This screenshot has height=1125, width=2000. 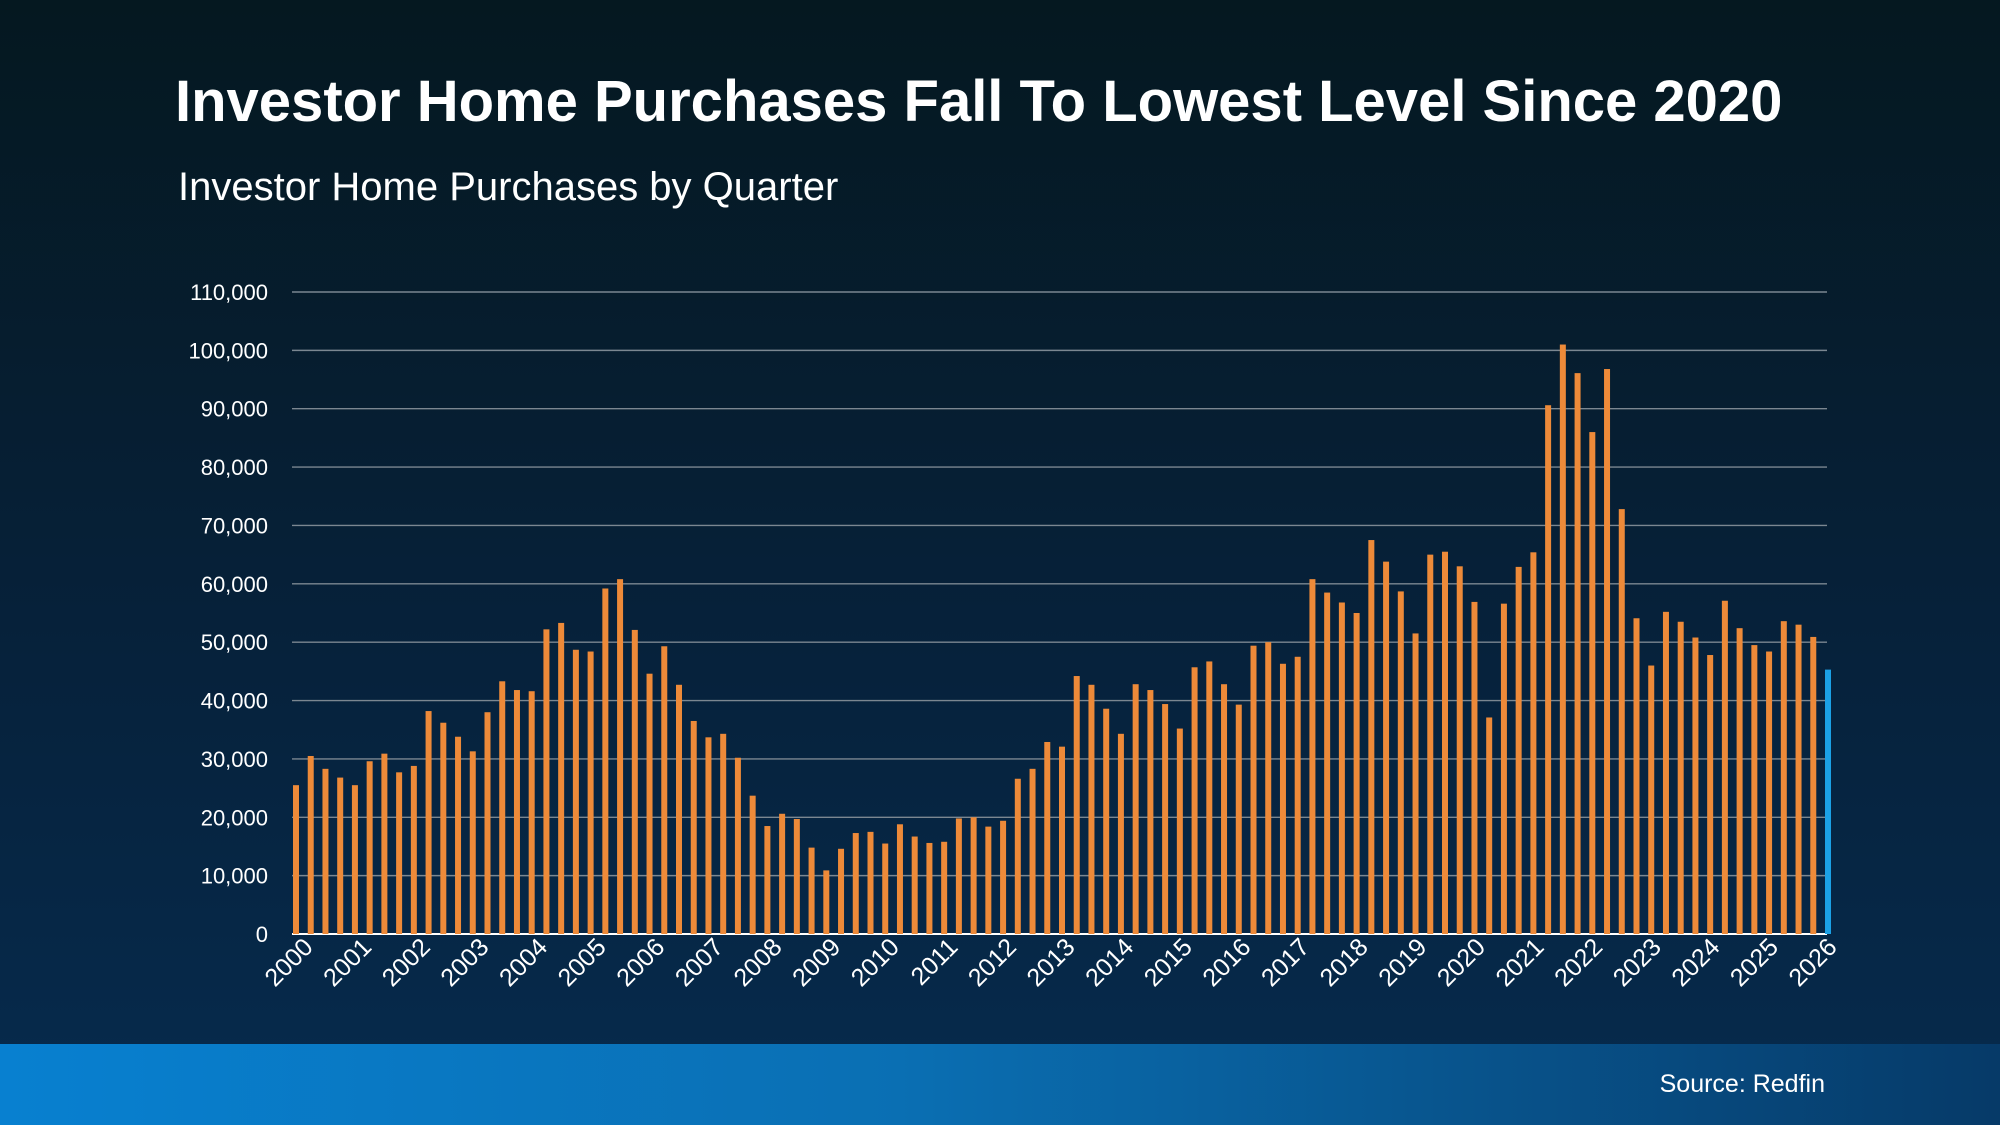 I want to click on y-tick-label: 0, so click(x=262, y=934).